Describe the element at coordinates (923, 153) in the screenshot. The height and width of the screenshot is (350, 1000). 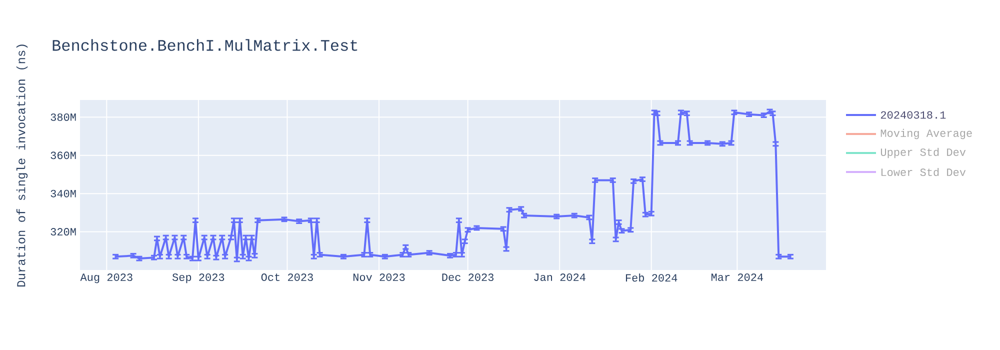
I see `legend-label: Upper Std Dev` at that location.